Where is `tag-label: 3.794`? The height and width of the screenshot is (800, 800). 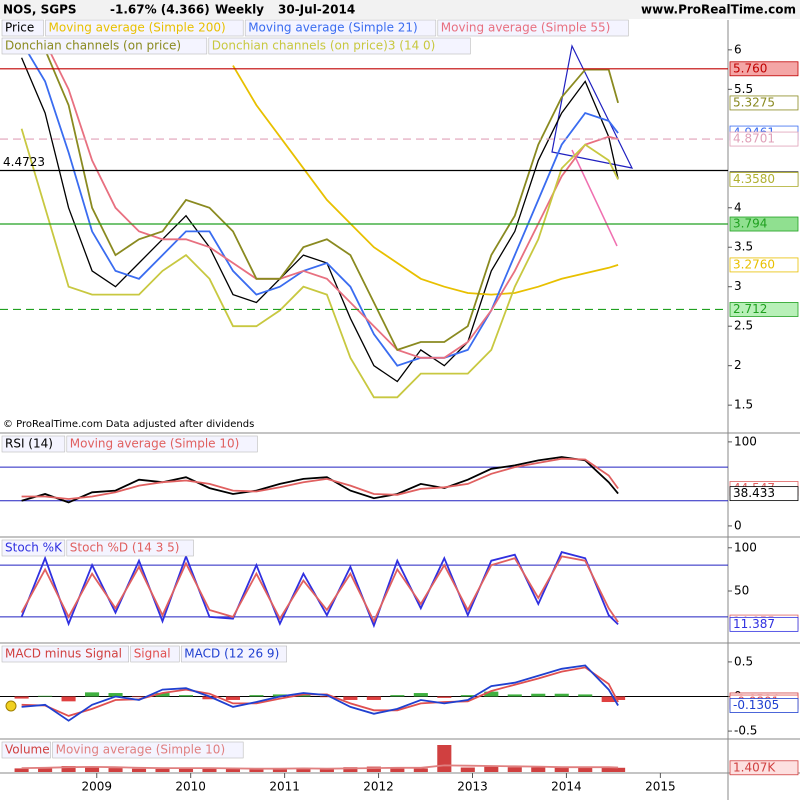 tag-label: 3.794 is located at coordinates (750, 224).